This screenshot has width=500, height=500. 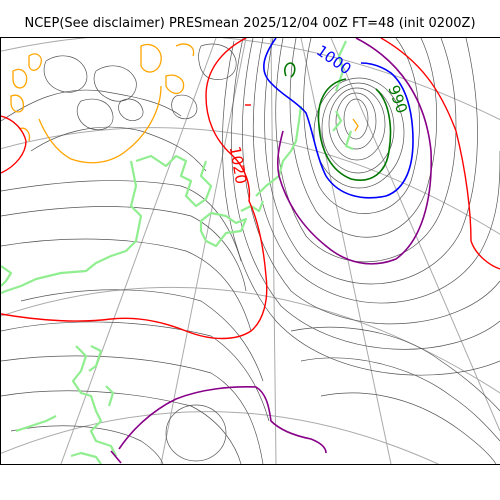 I want to click on latitude-line, so click(x=220, y=437).